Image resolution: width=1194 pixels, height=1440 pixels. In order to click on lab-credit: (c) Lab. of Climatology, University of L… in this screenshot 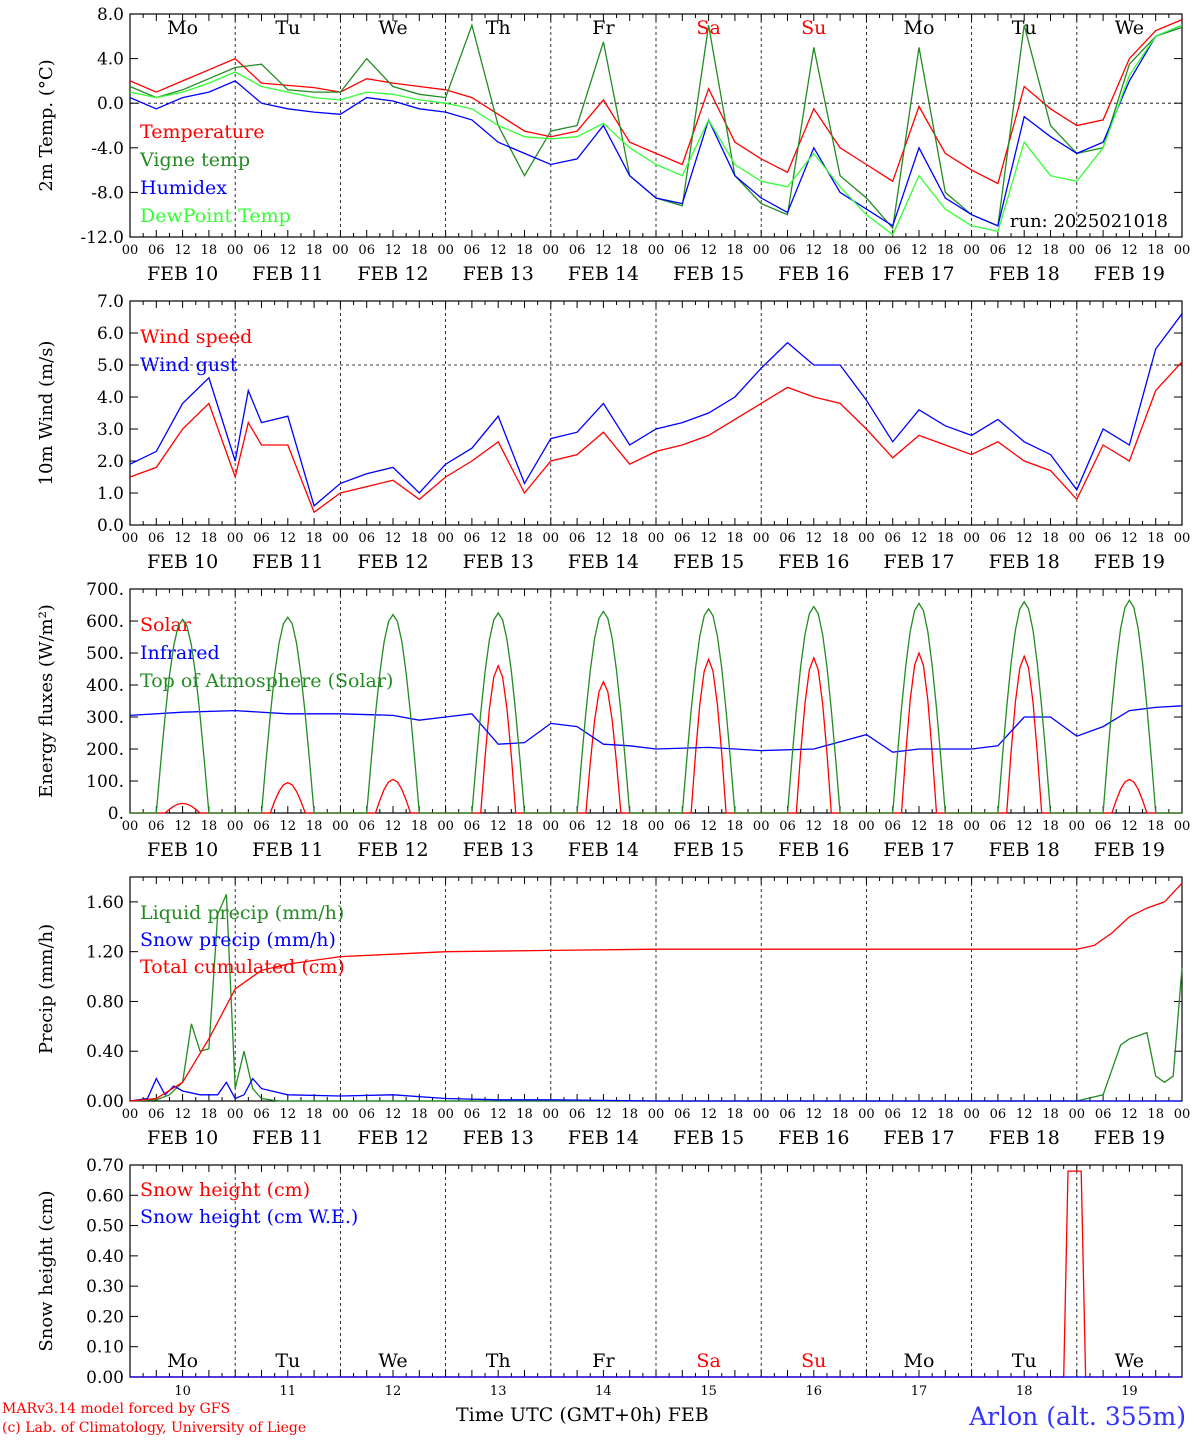, I will do `click(154, 1428)`.